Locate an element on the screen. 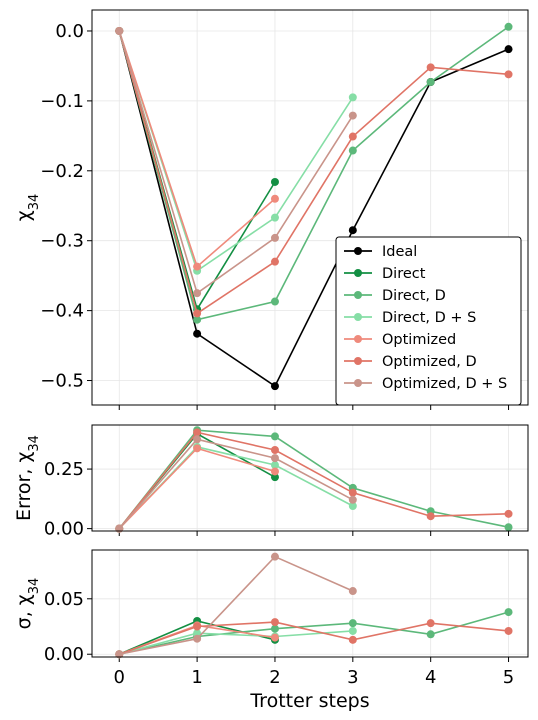  series-line-direct-d-s is located at coordinates (236, 643).